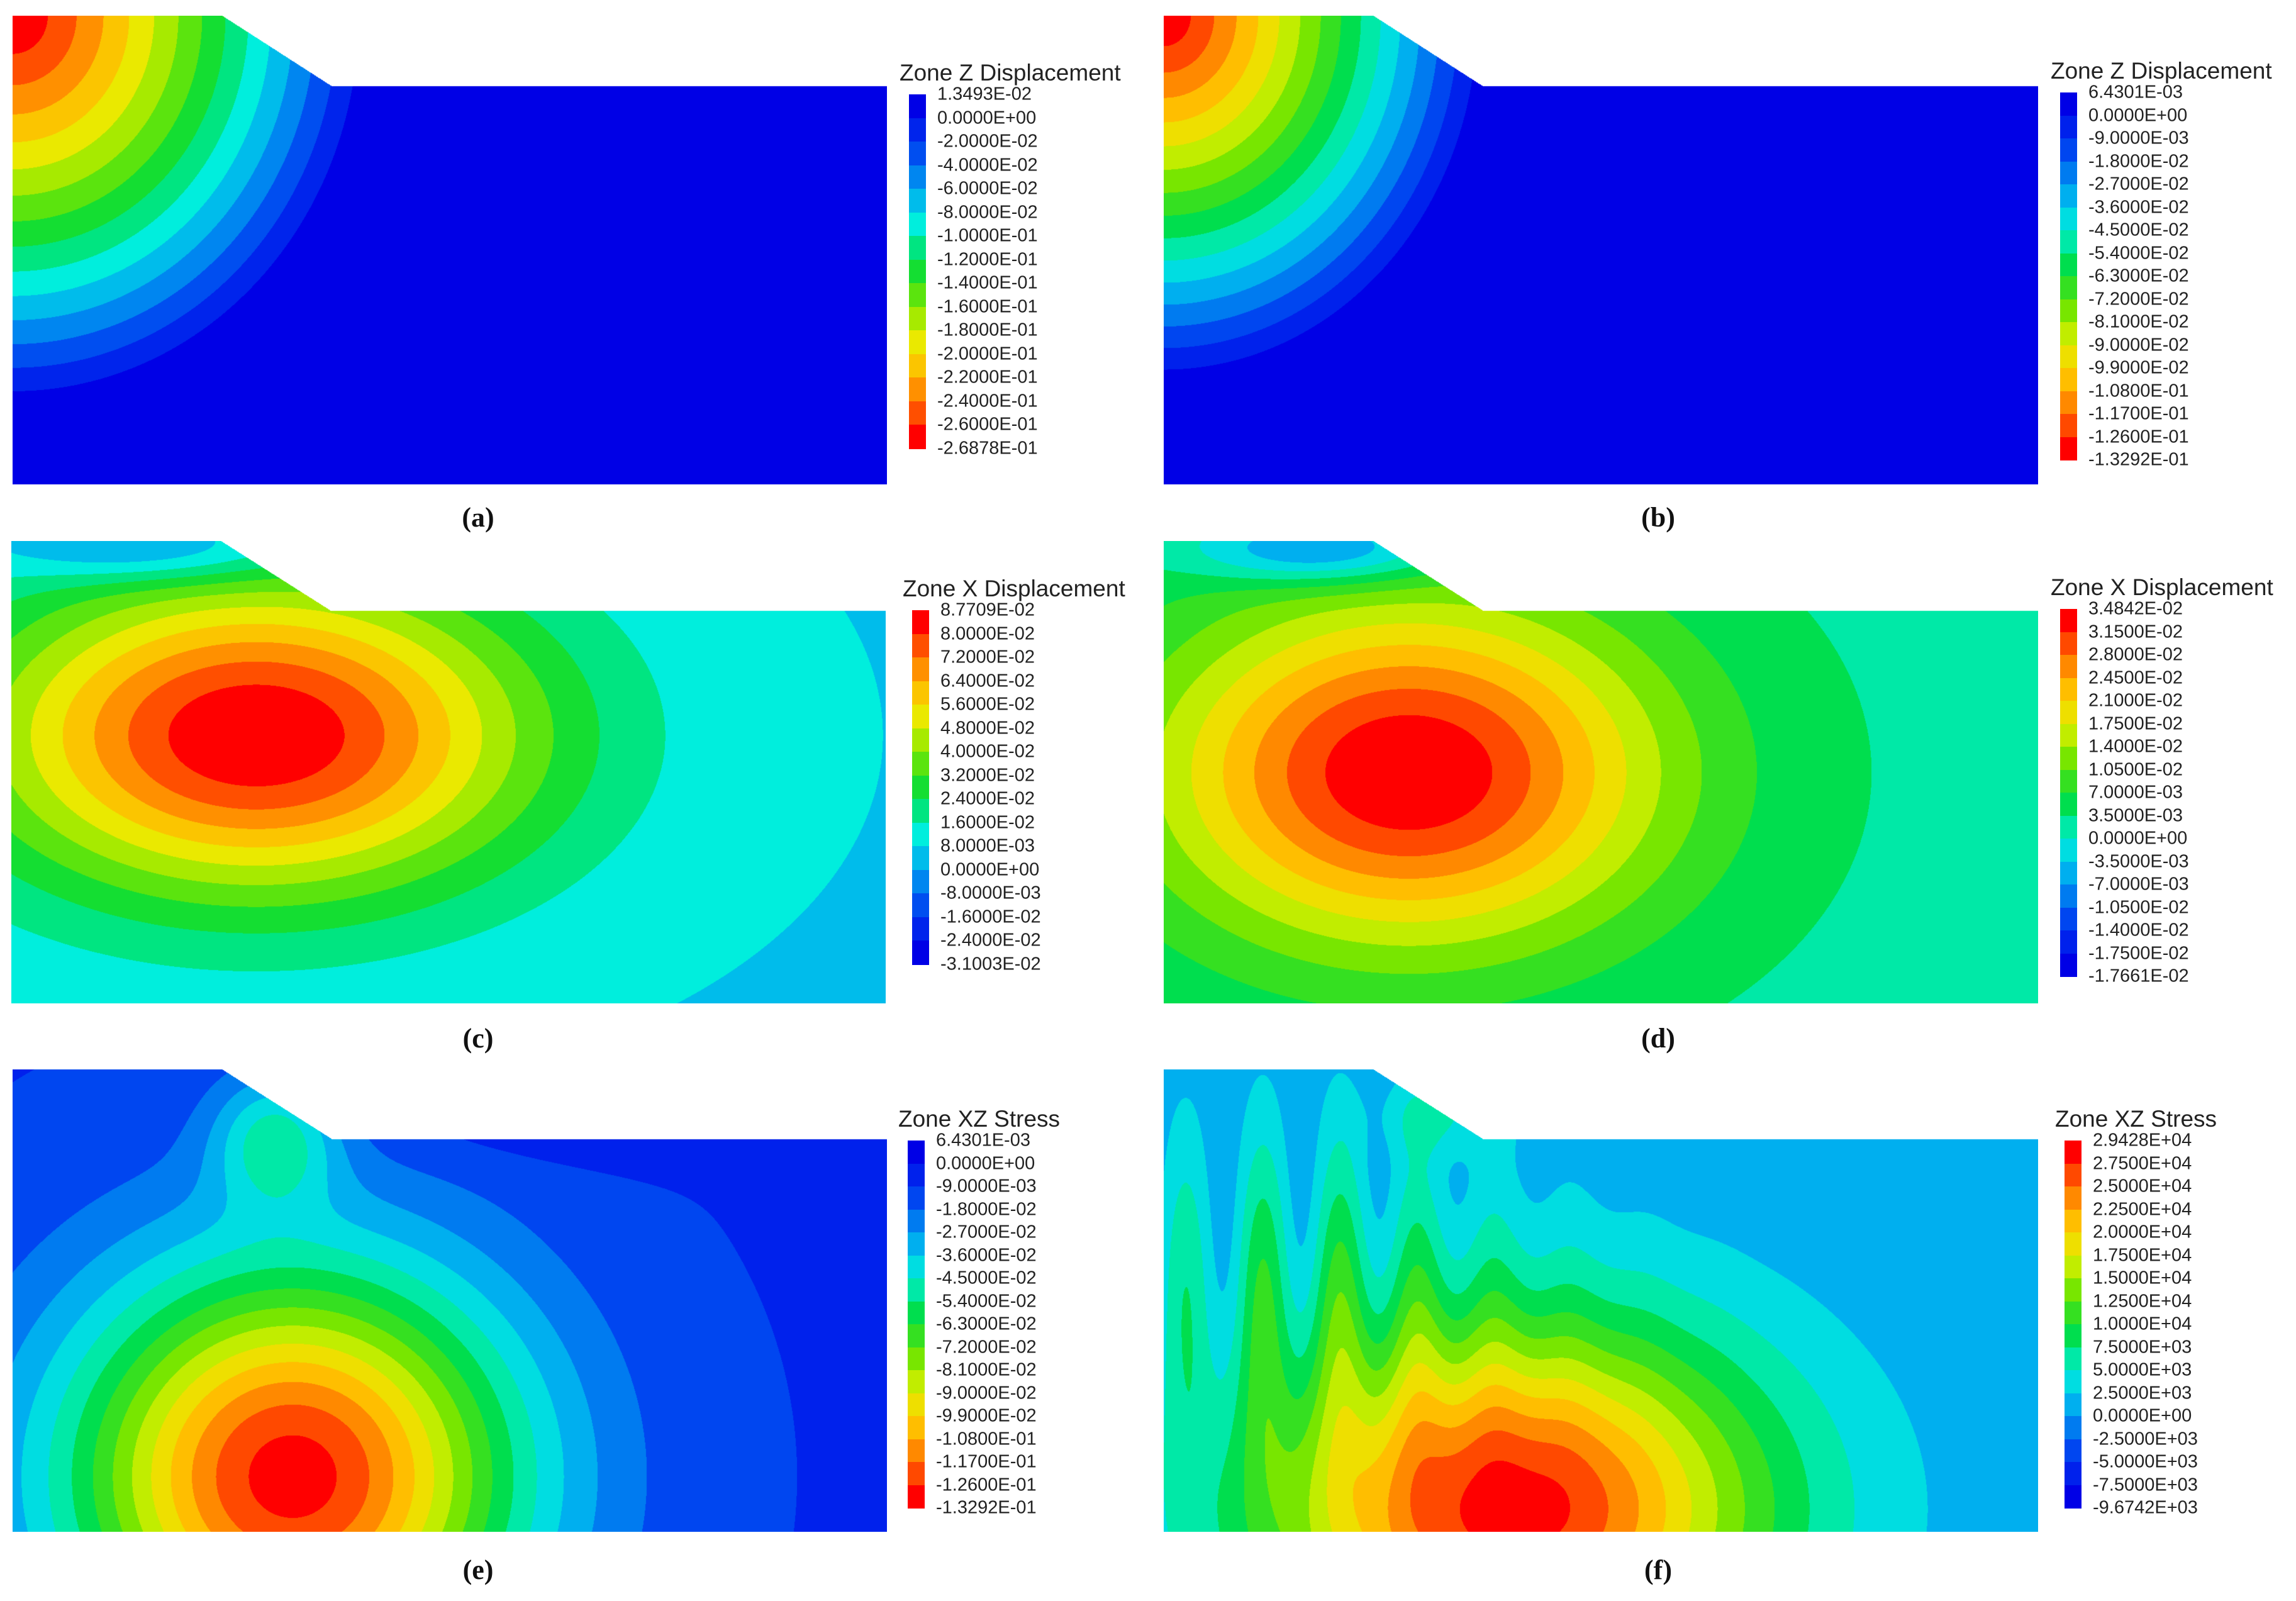 The width and height of the screenshot is (2296, 1601). I want to click on legend-tick-label: 2.2500E+04, so click(2142, 1209).